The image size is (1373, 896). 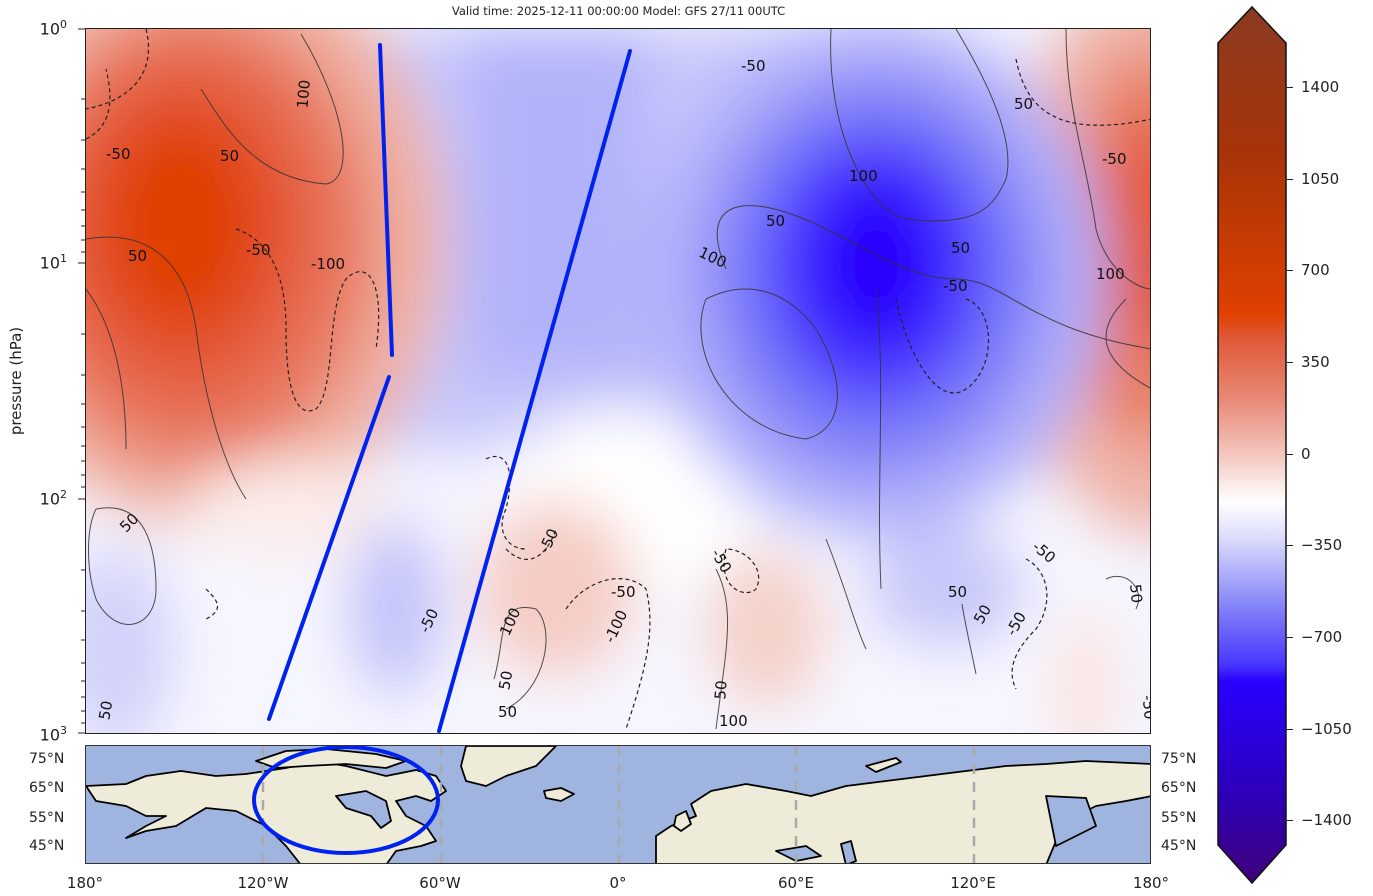 I want to click on lat-label-right-75: 75°N, so click(x=1179, y=759).